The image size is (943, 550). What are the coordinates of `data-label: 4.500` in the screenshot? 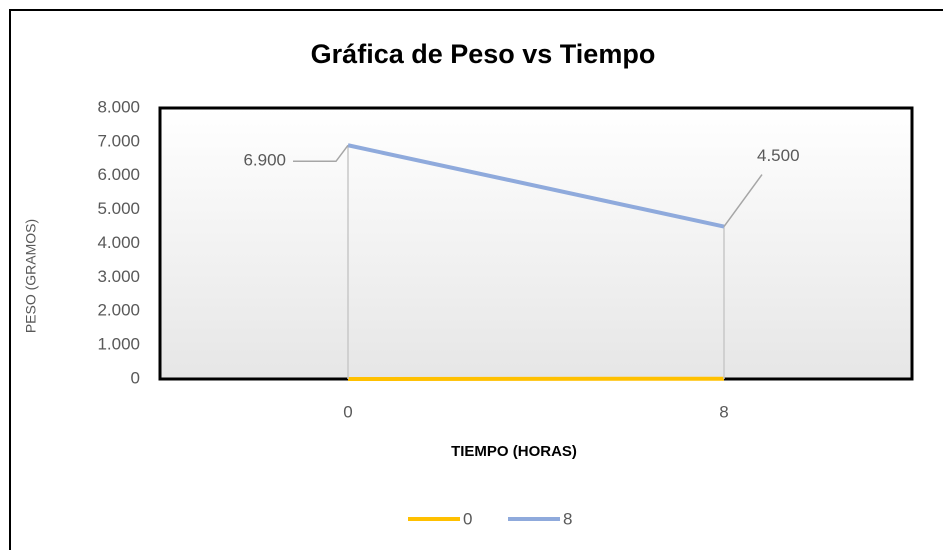 It's located at (778, 155).